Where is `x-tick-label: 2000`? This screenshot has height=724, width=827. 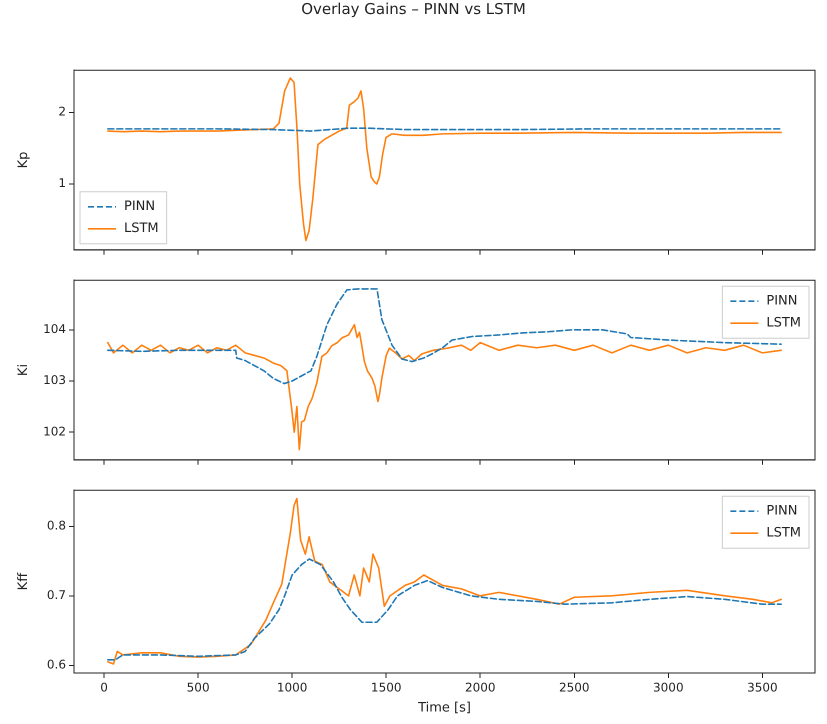
x-tick-label: 2000 is located at coordinates (480, 687).